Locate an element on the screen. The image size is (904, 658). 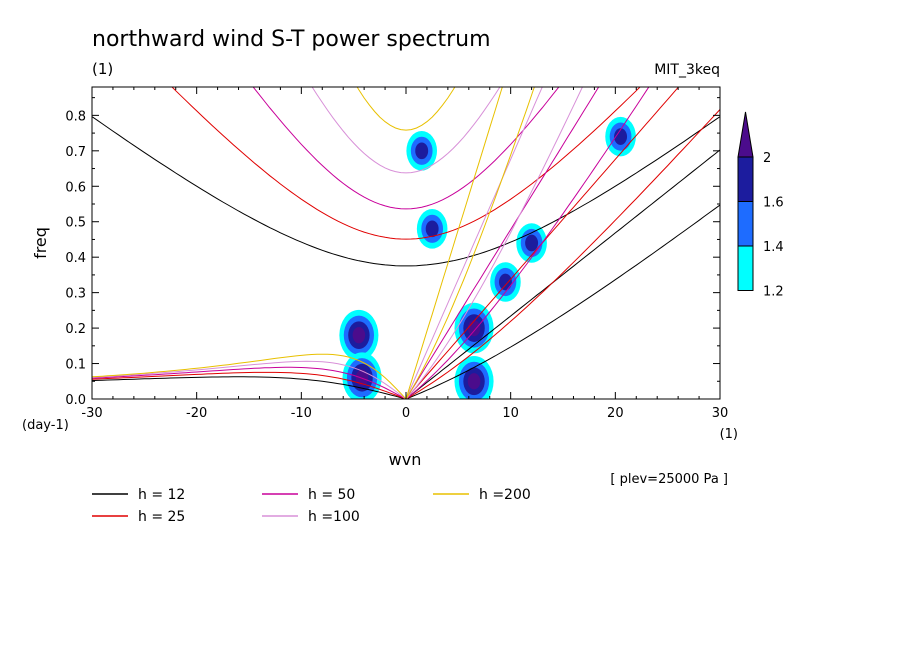
colorbar-label: 1.6 is located at coordinates (773, 203).